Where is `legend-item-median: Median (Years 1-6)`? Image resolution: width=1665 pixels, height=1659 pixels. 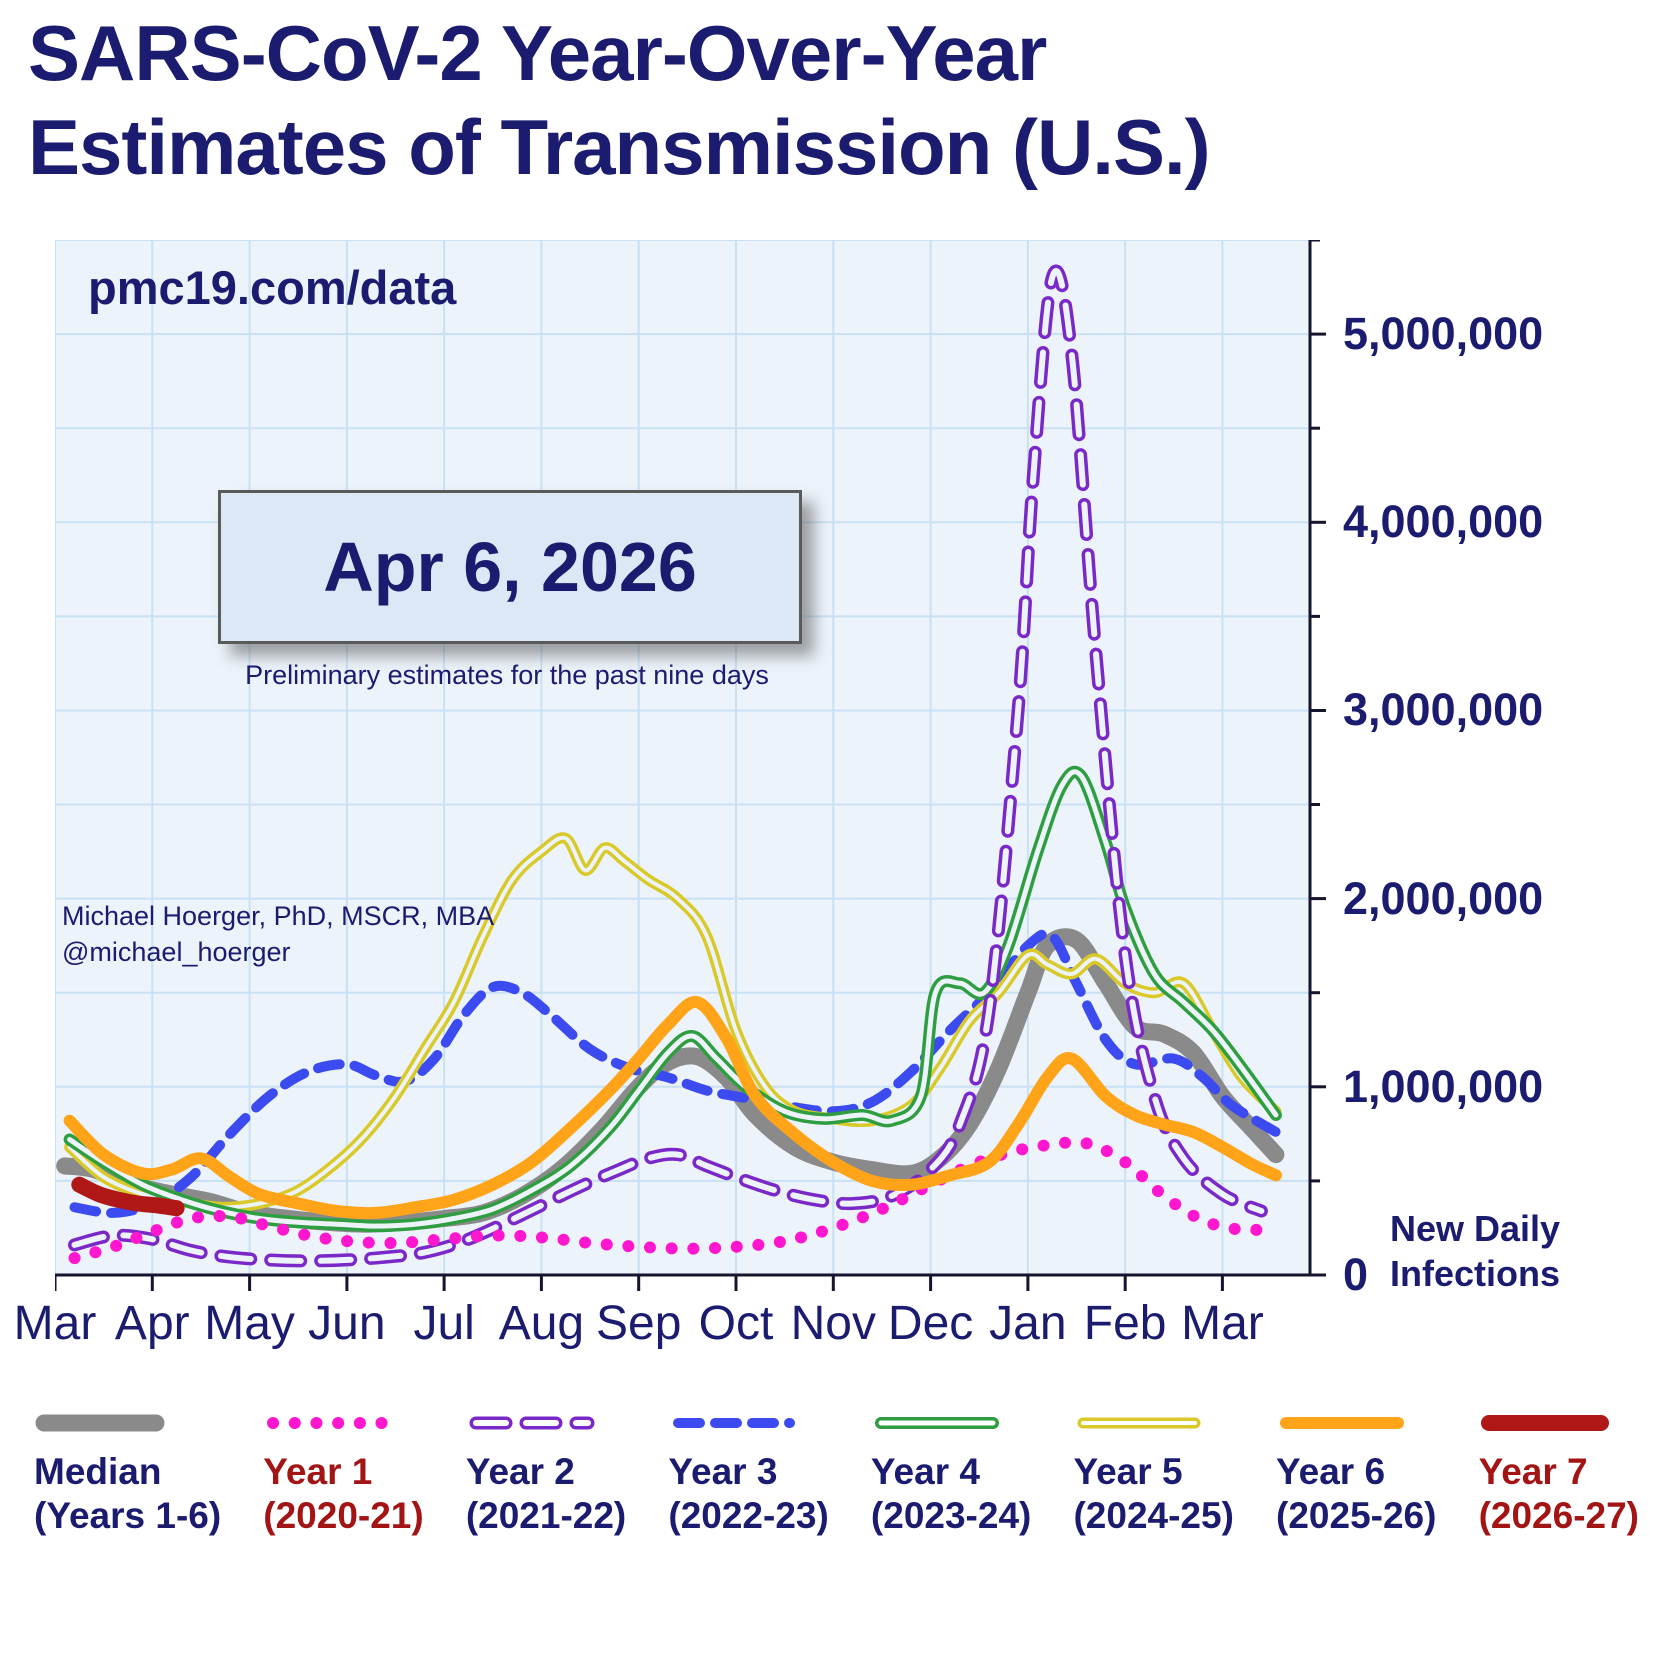
legend-item-median: Median (Years 1-6) is located at coordinates (127, 1472).